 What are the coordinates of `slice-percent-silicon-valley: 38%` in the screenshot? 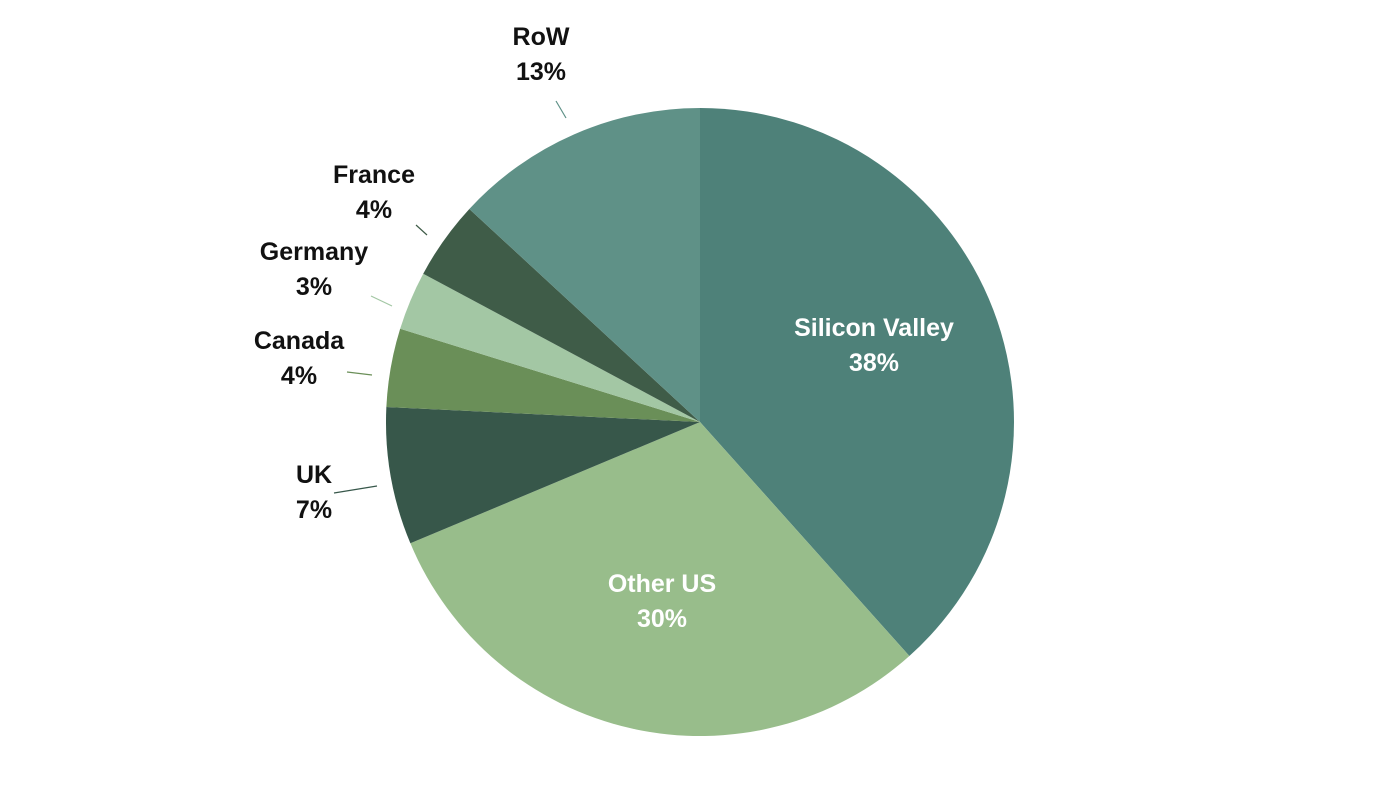 It's located at (874, 363).